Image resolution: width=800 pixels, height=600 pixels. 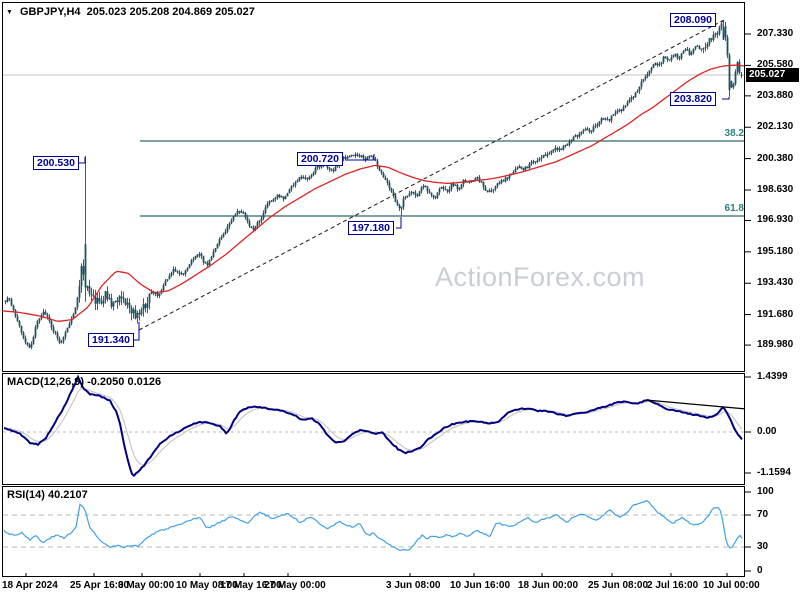 I want to click on price-axis-label: 193.430, so click(x=775, y=283).